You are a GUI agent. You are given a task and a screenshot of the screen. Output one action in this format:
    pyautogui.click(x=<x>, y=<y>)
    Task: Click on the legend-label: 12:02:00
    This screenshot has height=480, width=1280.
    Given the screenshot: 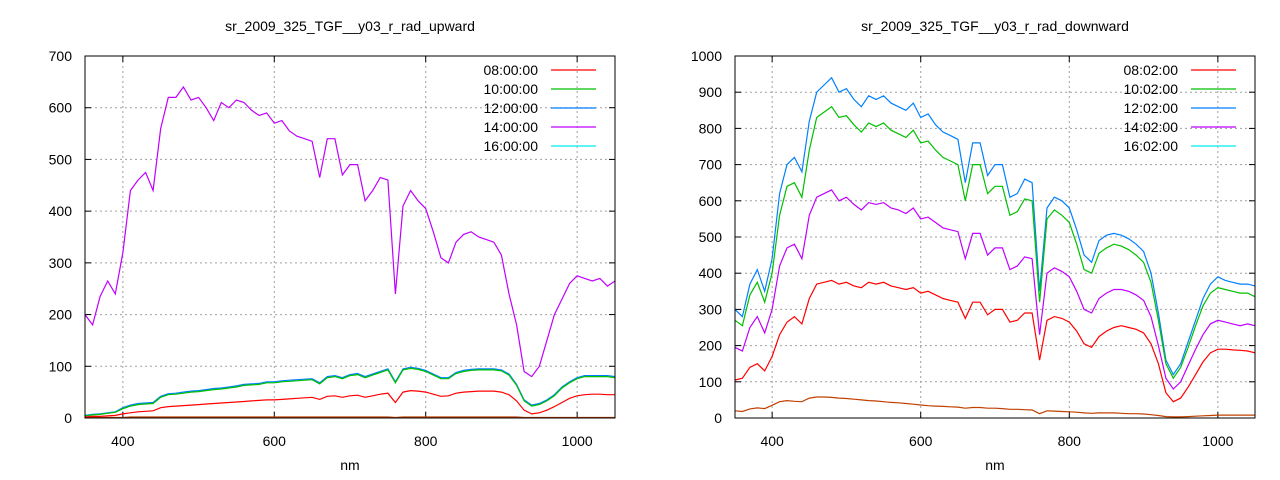 What is the action you would take?
    pyautogui.click(x=1151, y=108)
    